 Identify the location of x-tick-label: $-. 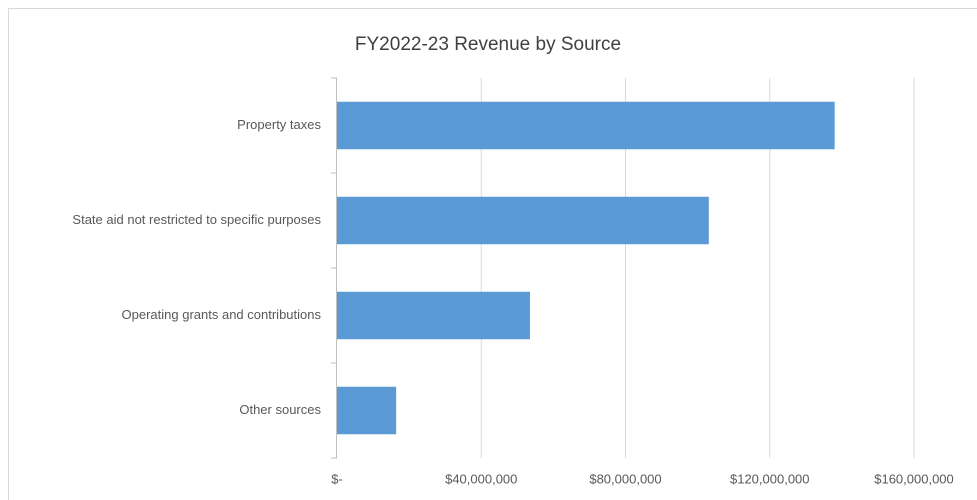
(337, 478).